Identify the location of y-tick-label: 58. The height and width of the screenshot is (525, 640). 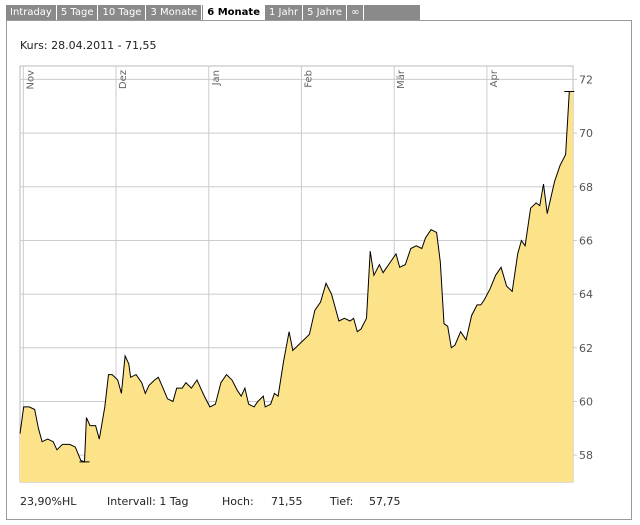
(586, 455).